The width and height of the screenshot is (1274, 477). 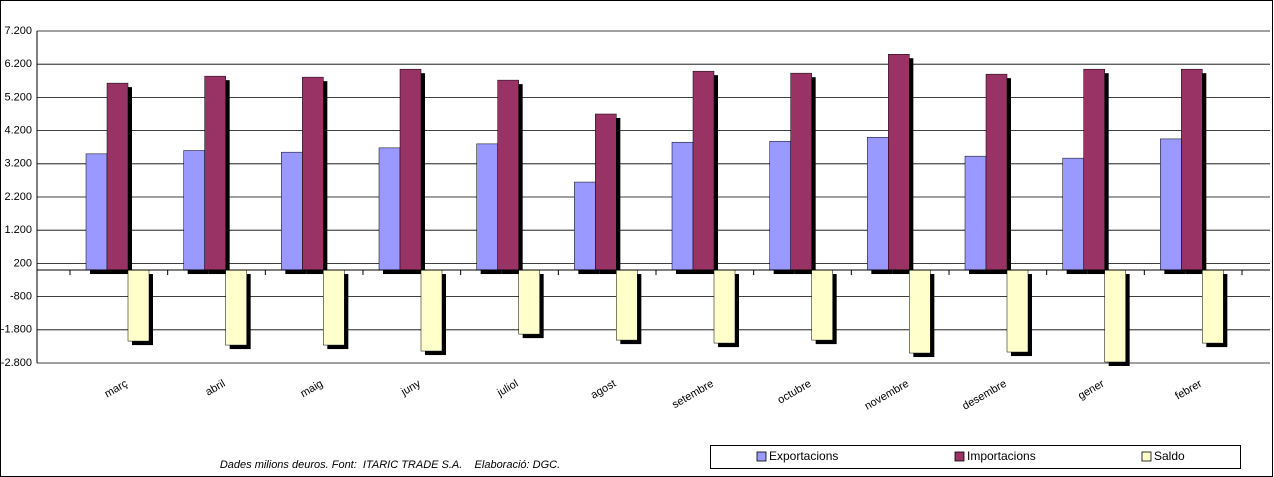 What do you see at coordinates (18, 97) in the screenshot?
I see `y-tick-label: 5.200` at bounding box center [18, 97].